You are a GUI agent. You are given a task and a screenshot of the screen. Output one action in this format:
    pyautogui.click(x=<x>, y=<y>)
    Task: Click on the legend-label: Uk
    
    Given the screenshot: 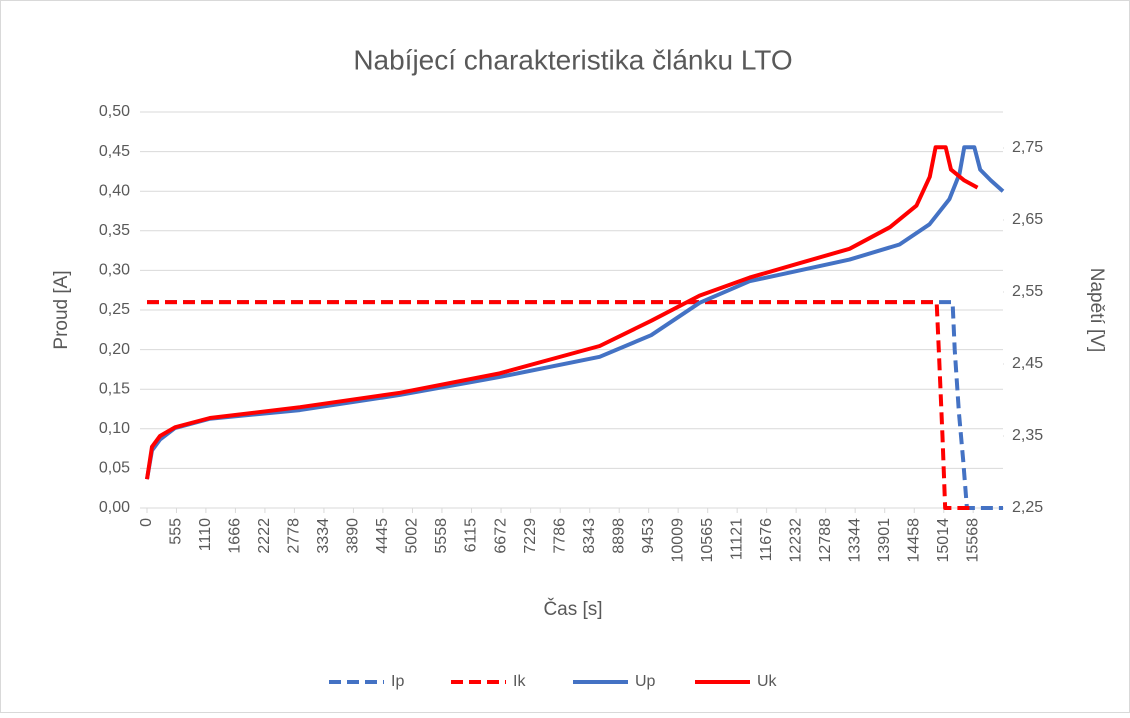 What is the action you would take?
    pyautogui.click(x=767, y=681)
    